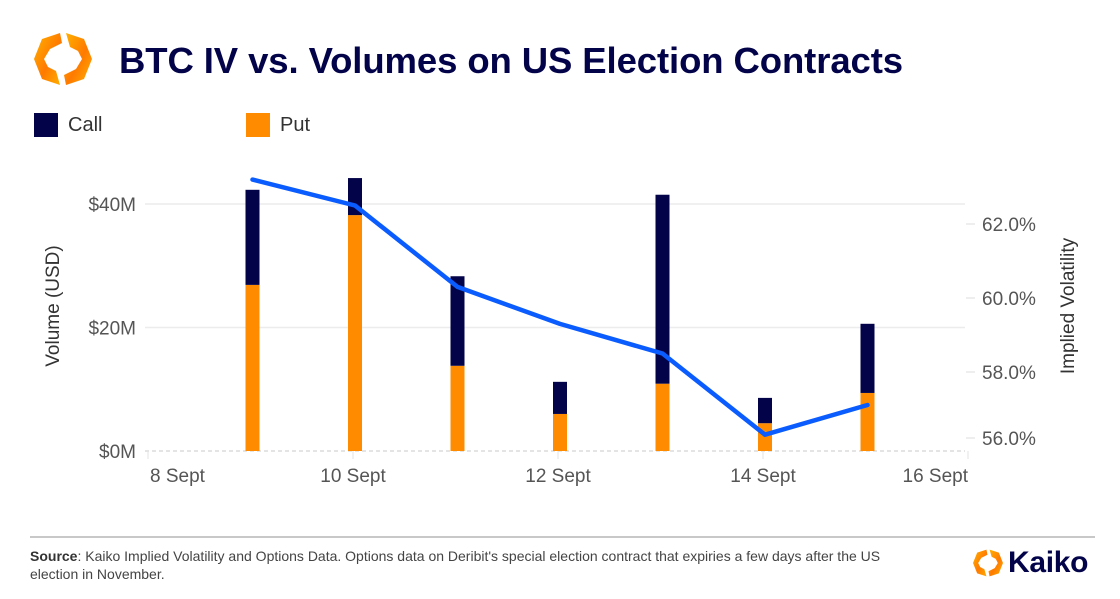  What do you see at coordinates (988, 563) in the screenshot?
I see `kaiko-brand-icon` at bounding box center [988, 563].